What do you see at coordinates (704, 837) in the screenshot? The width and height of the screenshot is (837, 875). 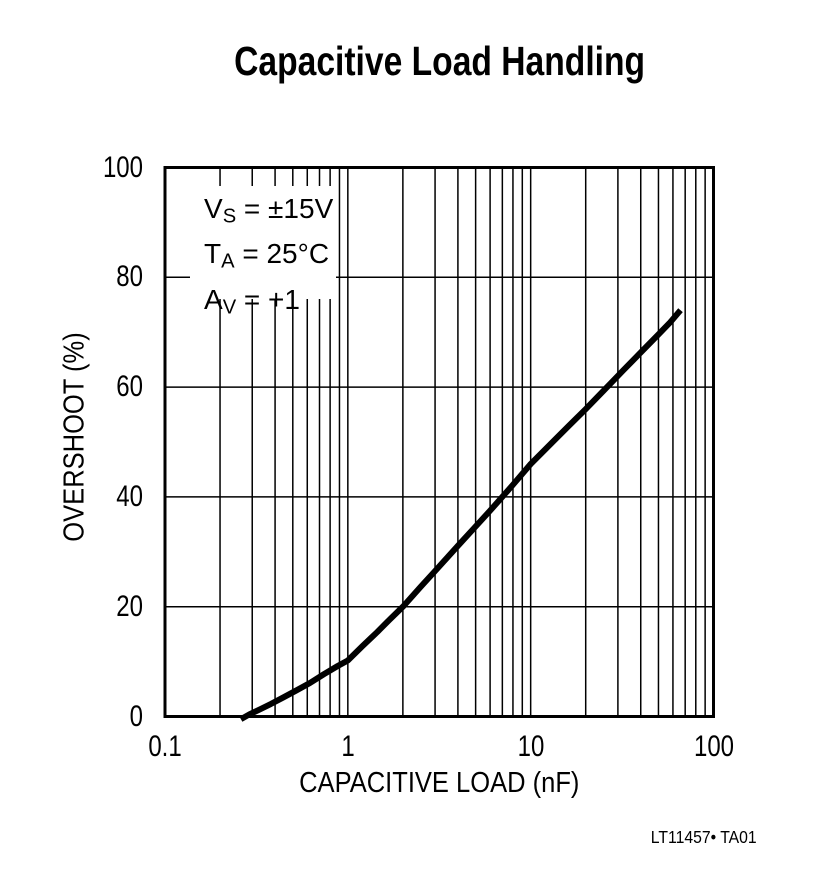 I see `figure-reference-label: LT11457• TA01` at bounding box center [704, 837].